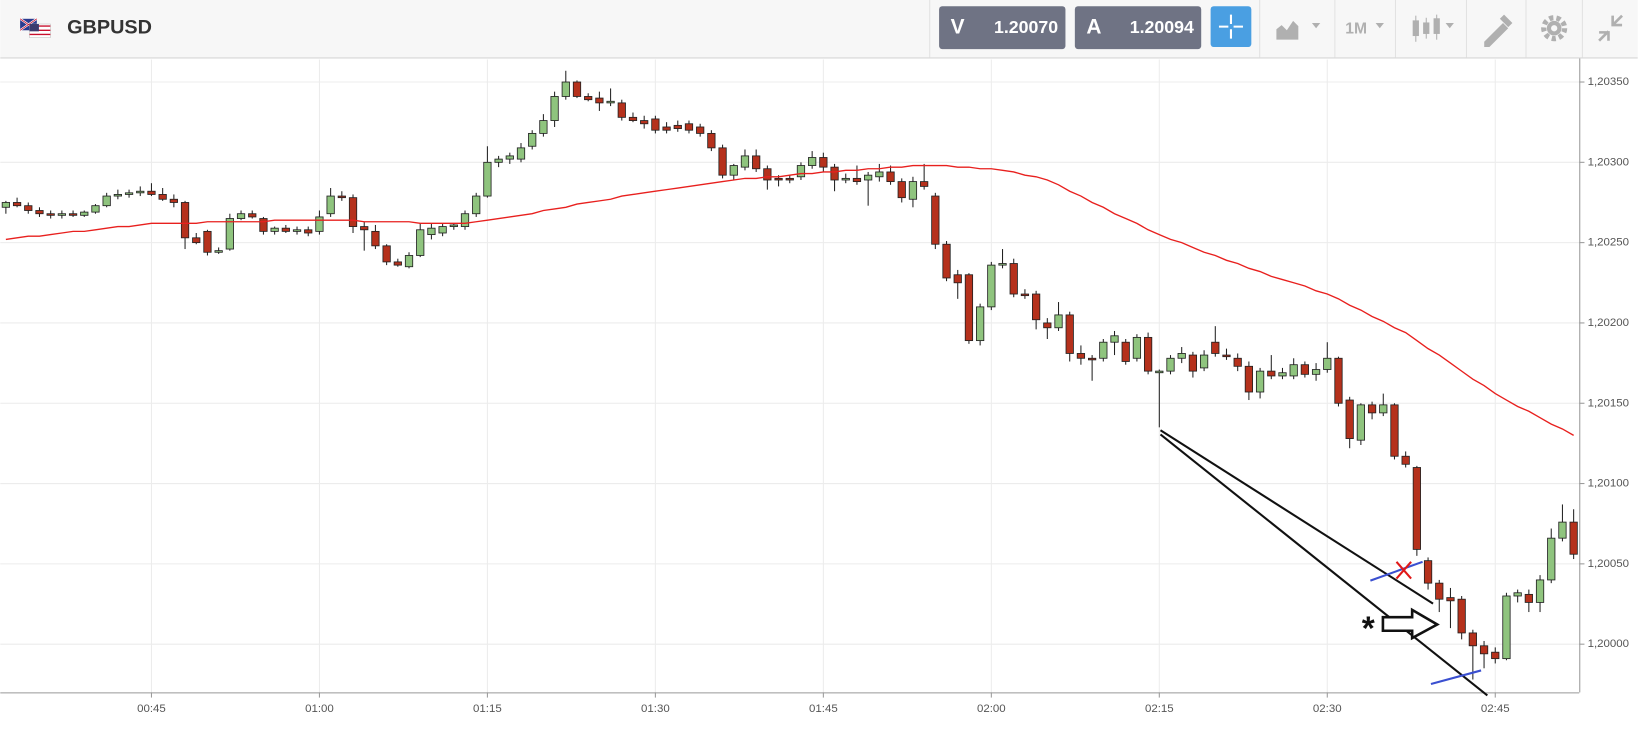 This screenshot has width=1638, height=731. I want to click on chart-type-button, so click(1298, 30).